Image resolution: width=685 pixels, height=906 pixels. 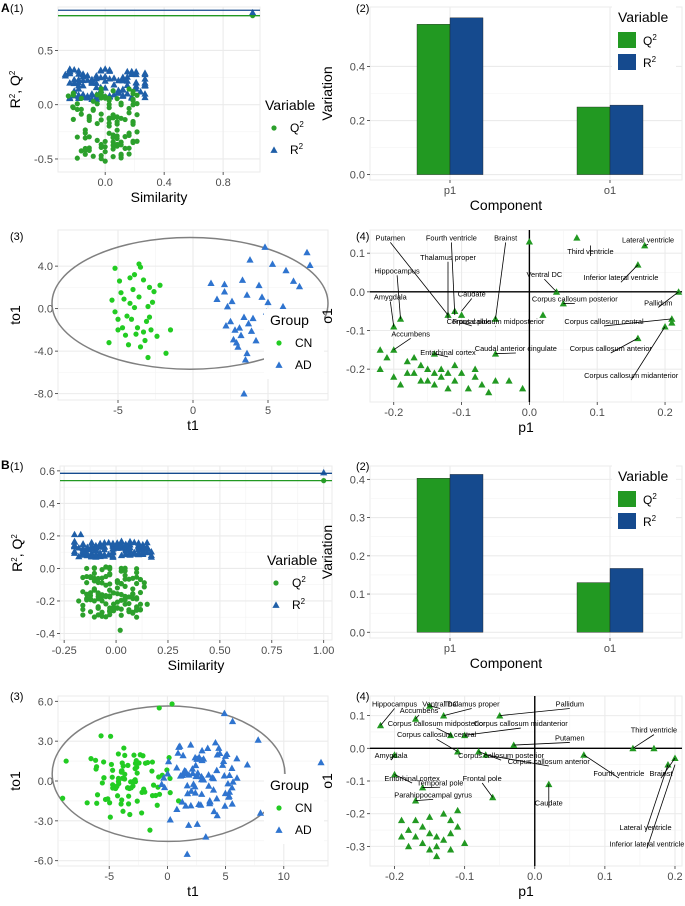 I want to click on marks, so click(x=188, y=779).